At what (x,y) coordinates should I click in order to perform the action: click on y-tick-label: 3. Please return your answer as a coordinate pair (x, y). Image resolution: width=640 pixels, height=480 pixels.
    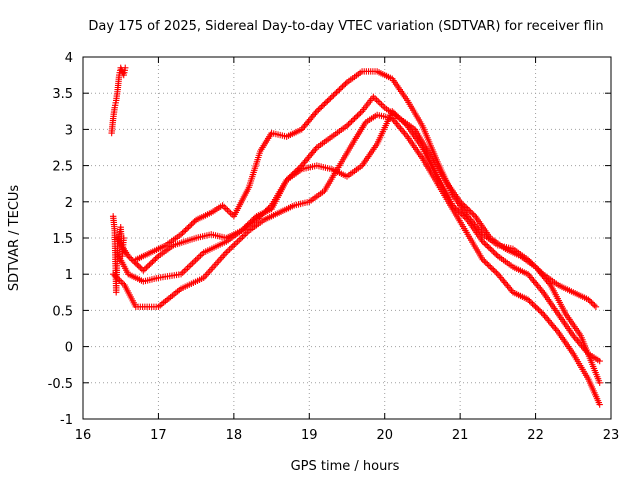
    Looking at the image, I should click on (69, 130).